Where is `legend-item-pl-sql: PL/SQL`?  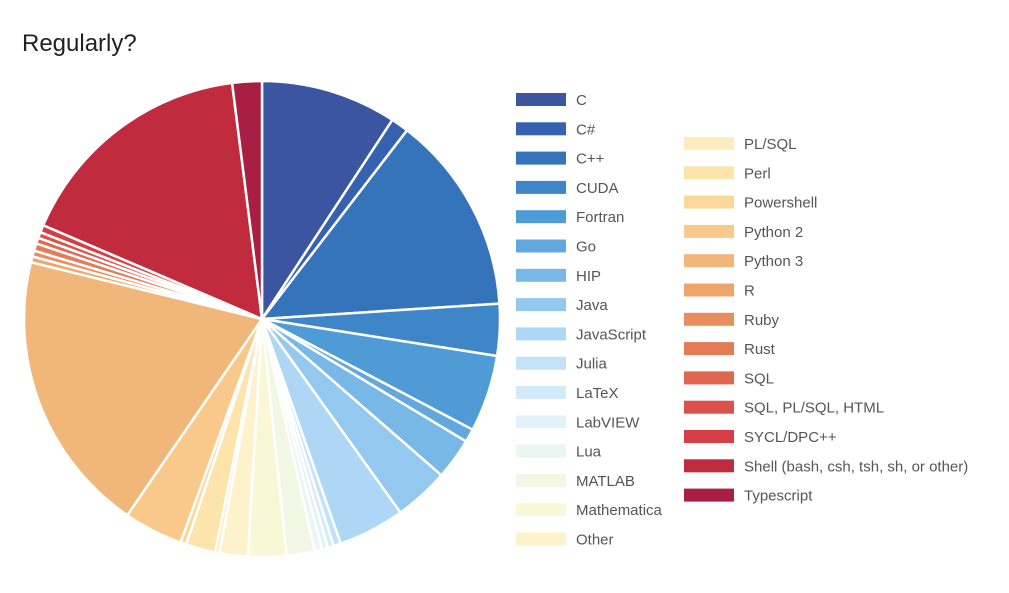
legend-item-pl-sql: PL/SQL is located at coordinates (740, 144).